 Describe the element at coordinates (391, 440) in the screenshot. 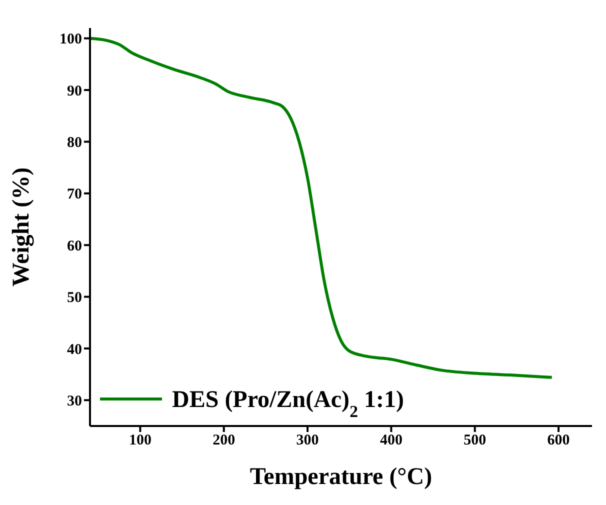

I see `x-tick-label: 400` at that location.